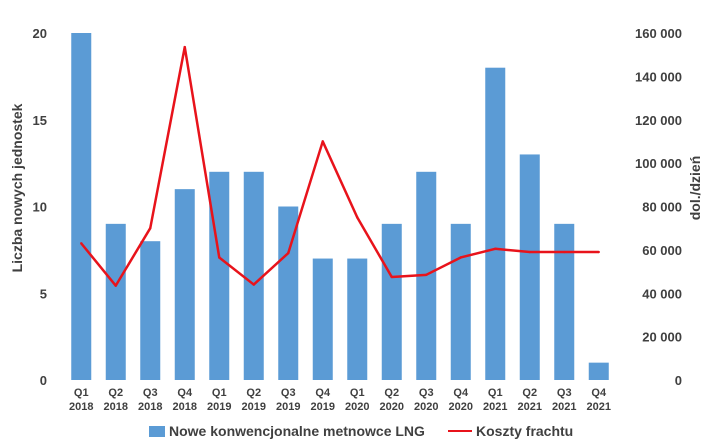  I want to click on left-tick-label: 0, so click(43, 380).